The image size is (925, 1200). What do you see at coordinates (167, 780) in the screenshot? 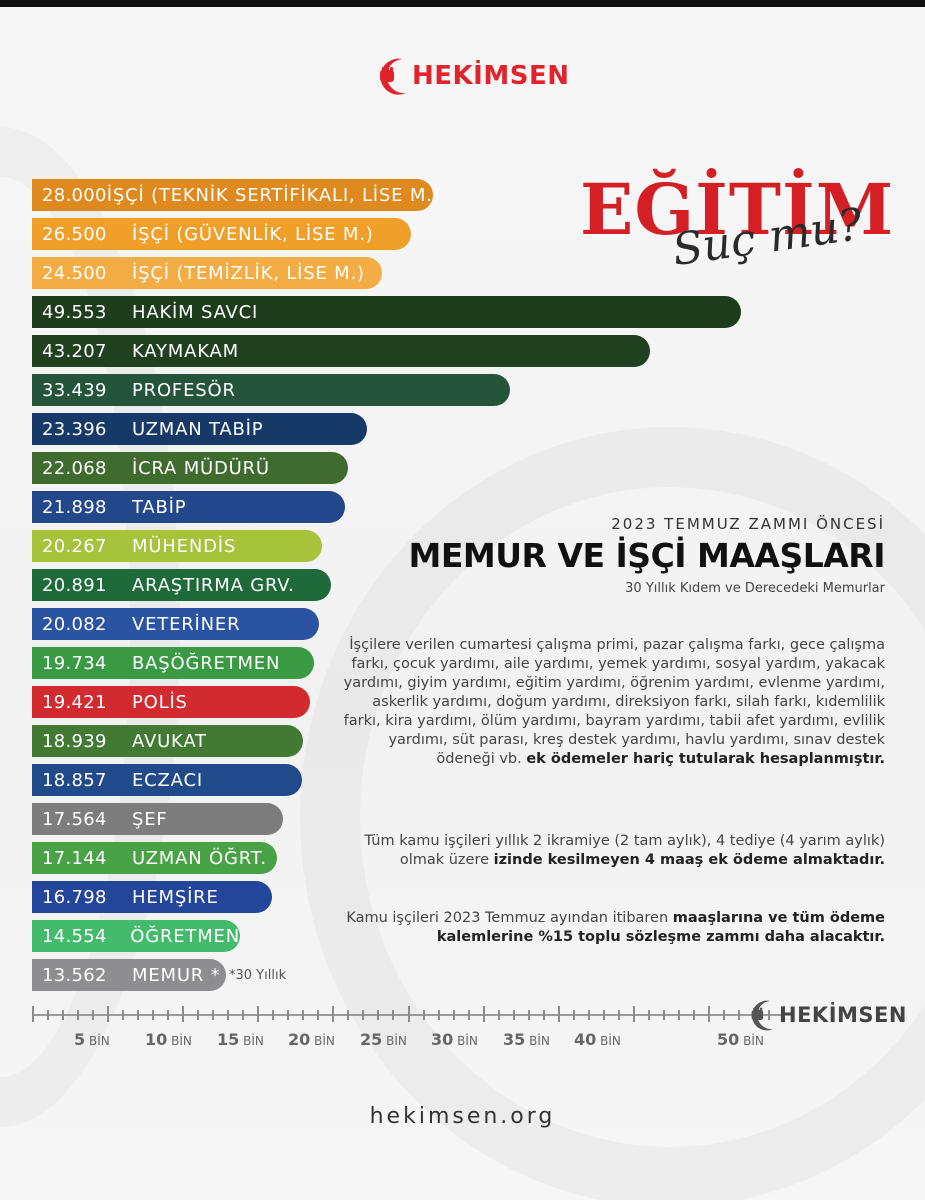
I see `bar-category-label: ECZACI` at bounding box center [167, 780].